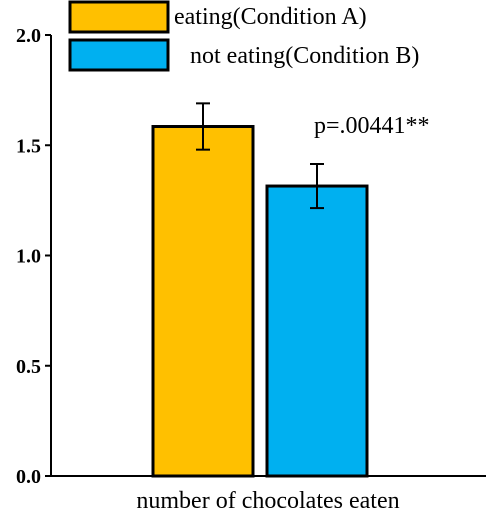  I want to click on y-tick-label: 1.5, so click(28, 146).